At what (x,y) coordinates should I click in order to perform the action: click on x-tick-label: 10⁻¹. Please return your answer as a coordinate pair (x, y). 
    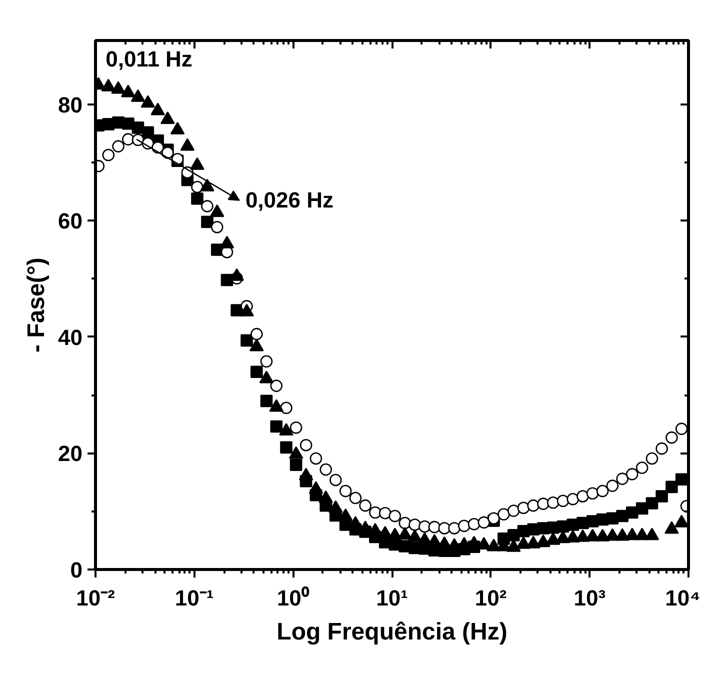
    Looking at the image, I should click on (194, 598).